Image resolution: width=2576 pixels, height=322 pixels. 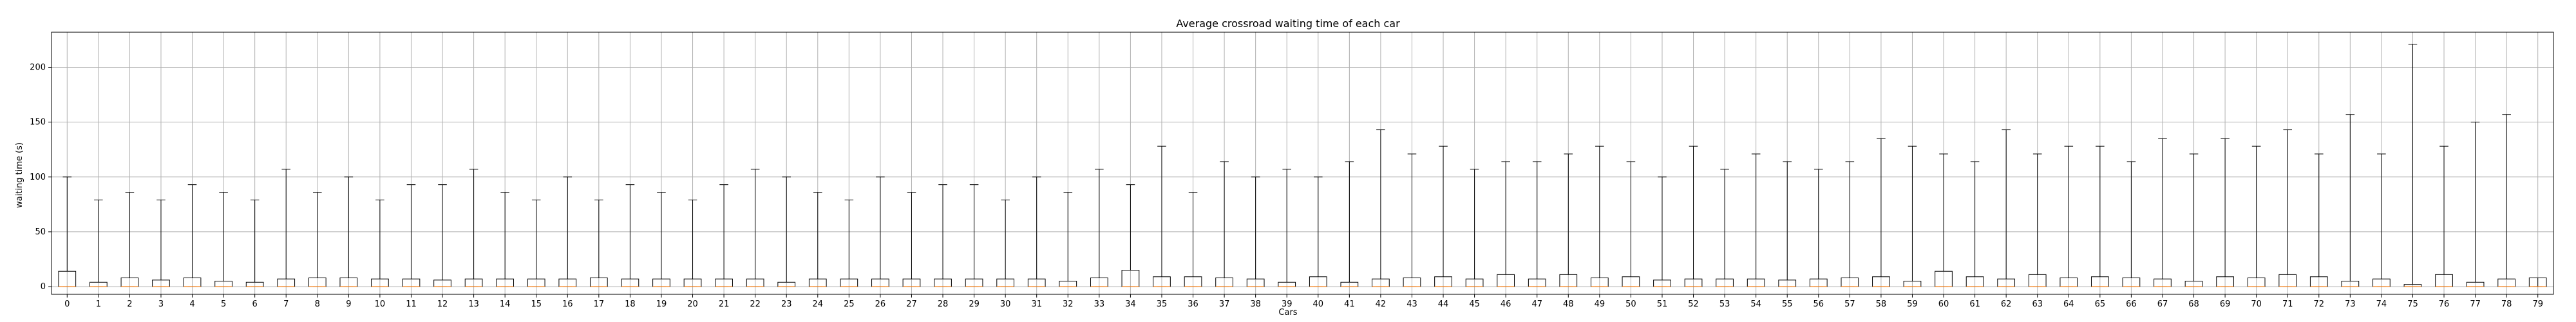 I want to click on x-tick-label: 64, so click(x=2068, y=304).